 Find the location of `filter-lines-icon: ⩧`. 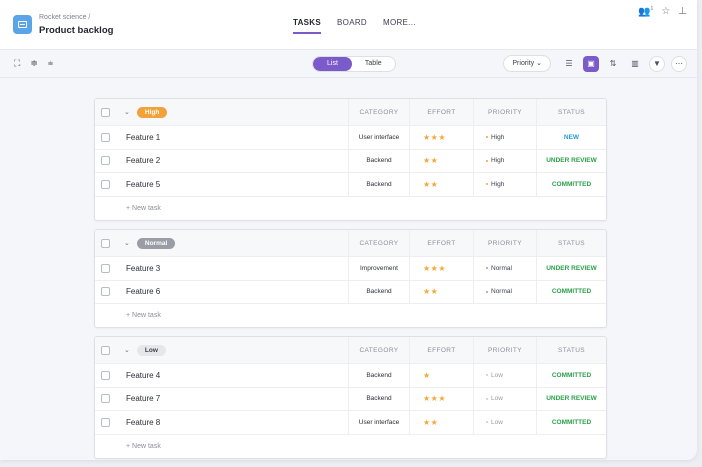

filter-lines-icon: ⩧ is located at coordinates (50, 63).